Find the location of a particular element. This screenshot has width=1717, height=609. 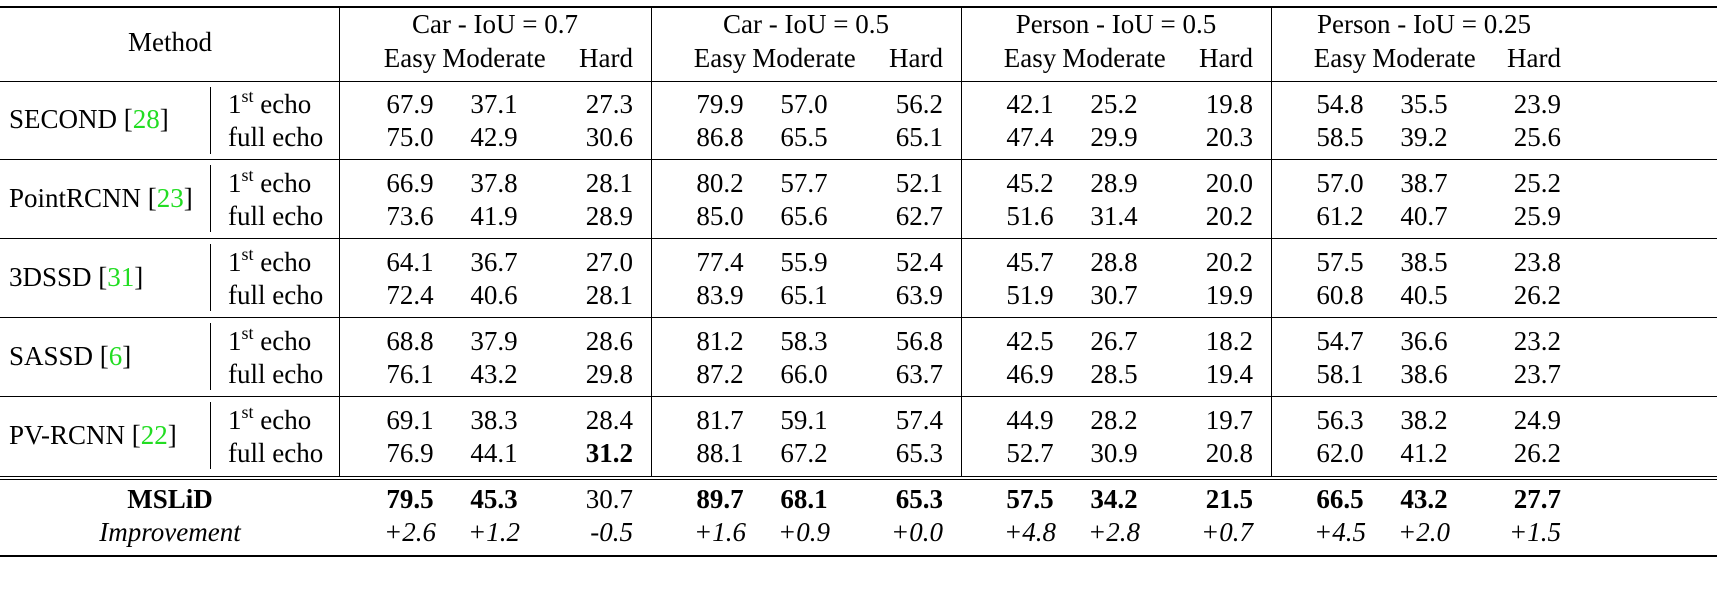

table-cell: 66.0 is located at coordinates (804, 374).